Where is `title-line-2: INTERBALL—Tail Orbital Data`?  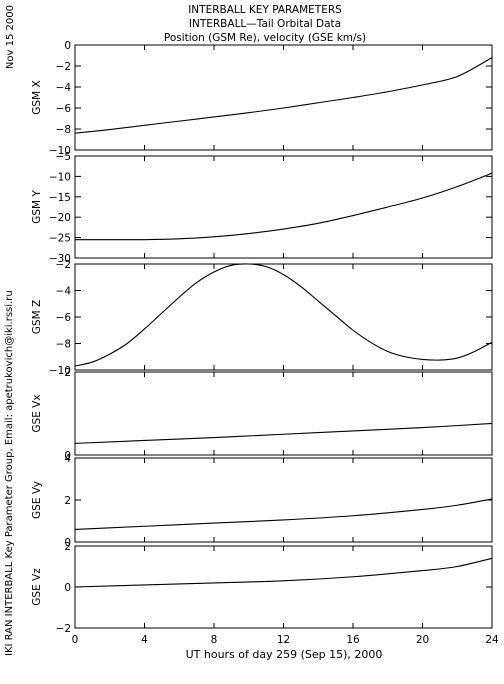
title-line-2: INTERBALL—Tail Orbital Data is located at coordinates (265, 24).